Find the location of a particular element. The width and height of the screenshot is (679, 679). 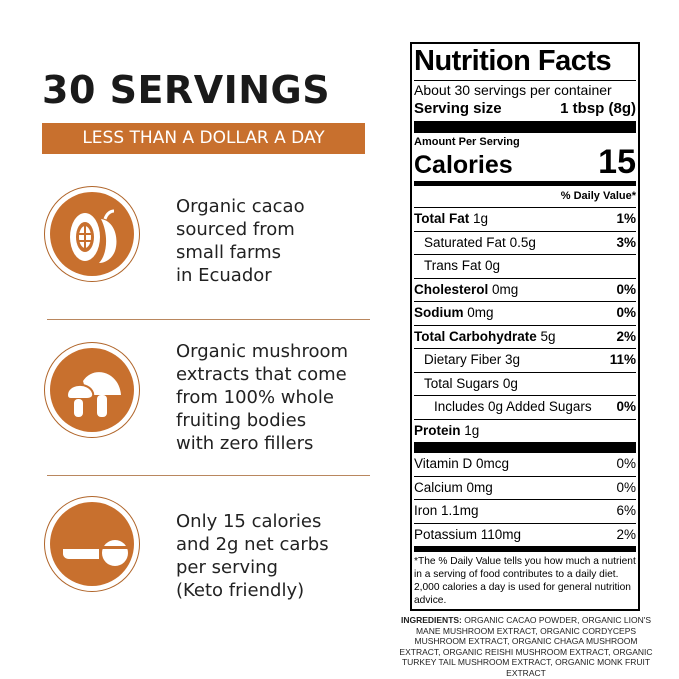

nutrient-row: Total Sugars 0g is located at coordinates (525, 384).